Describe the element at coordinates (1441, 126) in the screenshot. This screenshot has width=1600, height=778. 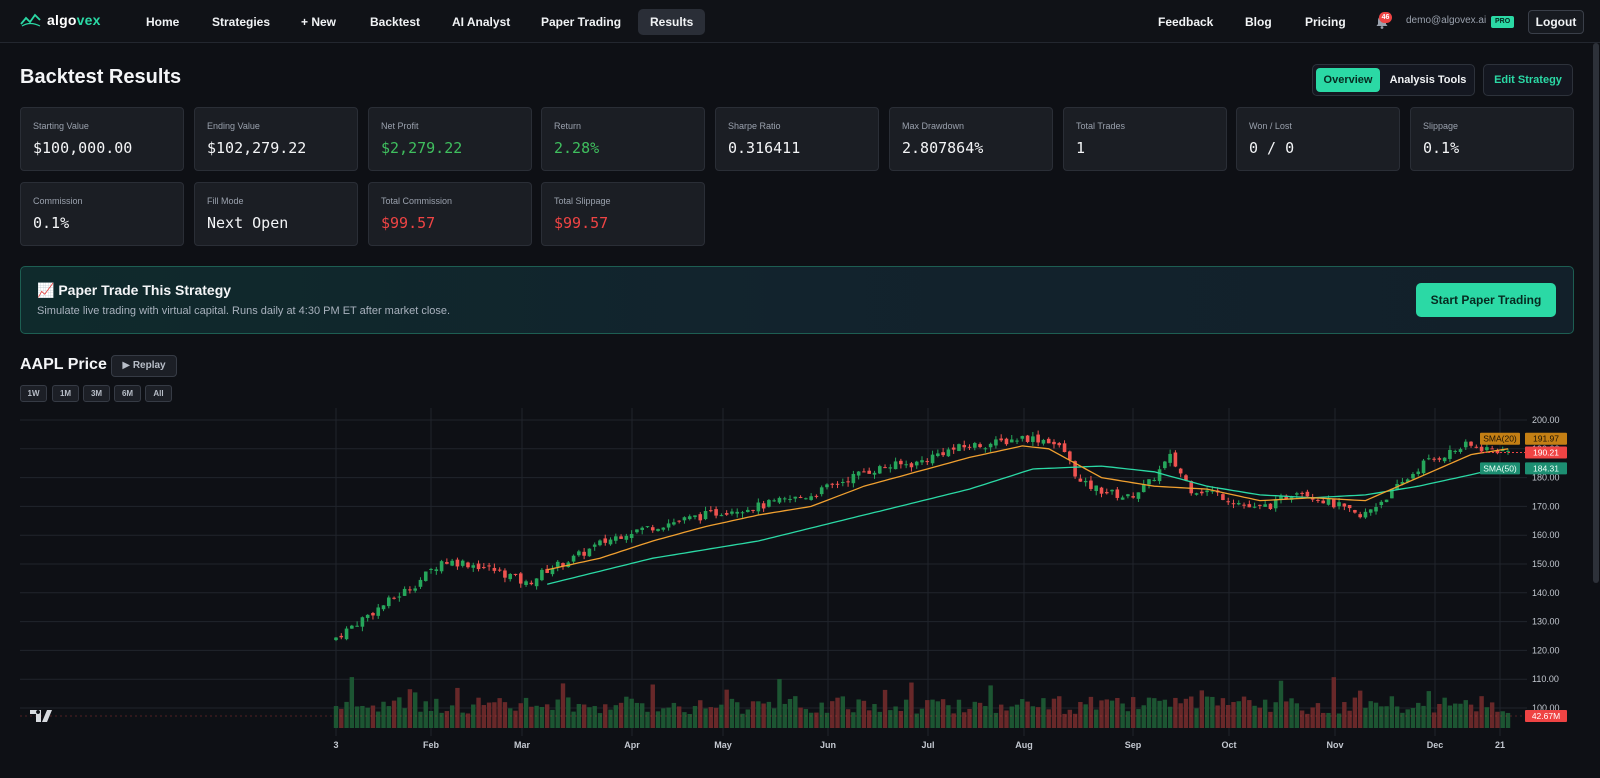
I see `metric-label: Slippage` at that location.